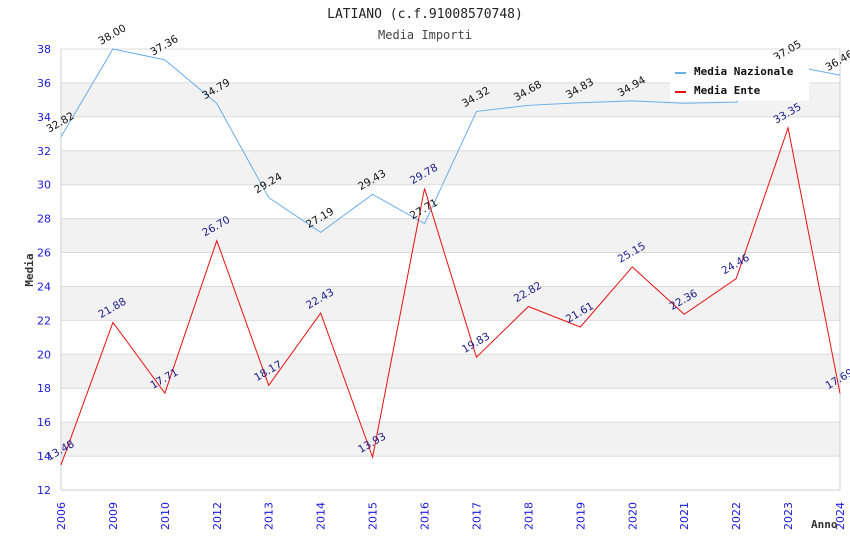 This screenshot has height=550, width=850. Describe the element at coordinates (373, 516) in the screenshot. I see `x-tick-label: 2015` at that location.